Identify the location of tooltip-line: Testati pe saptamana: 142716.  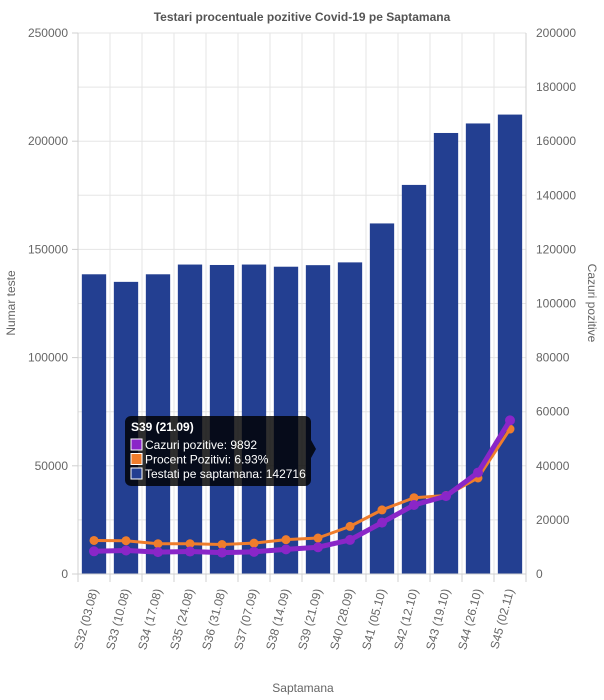
(225, 474).